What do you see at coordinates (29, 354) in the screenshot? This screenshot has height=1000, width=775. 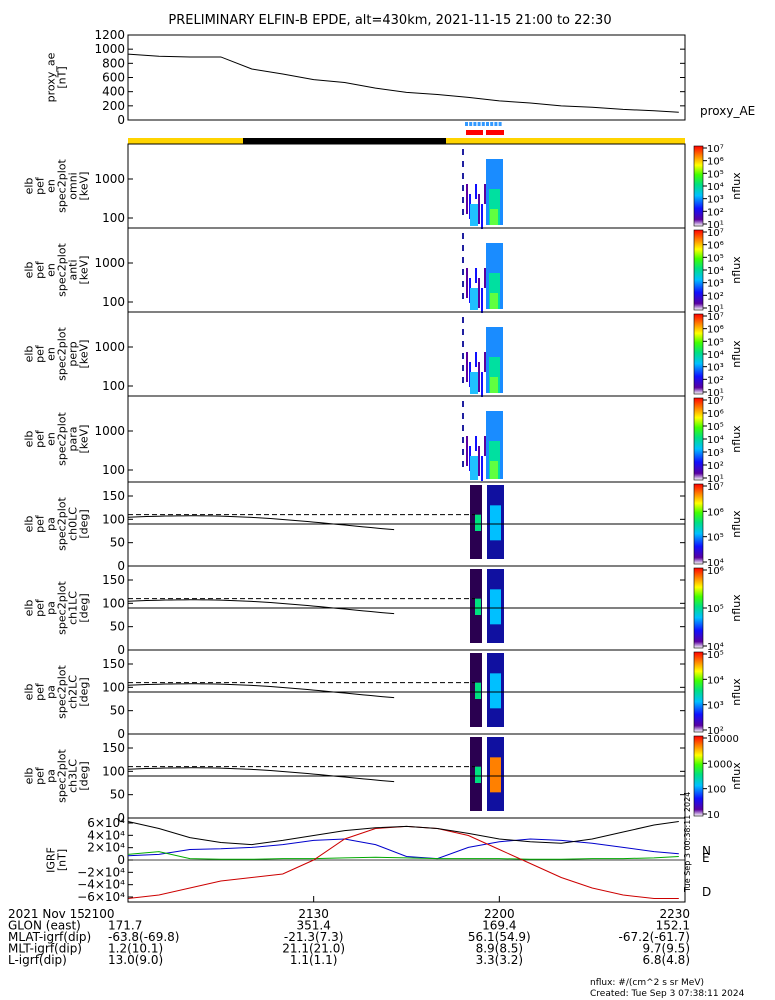 I see `elb_pef_en_spec2plot_perp-ylabel-line-0: elb` at bounding box center [29, 354].